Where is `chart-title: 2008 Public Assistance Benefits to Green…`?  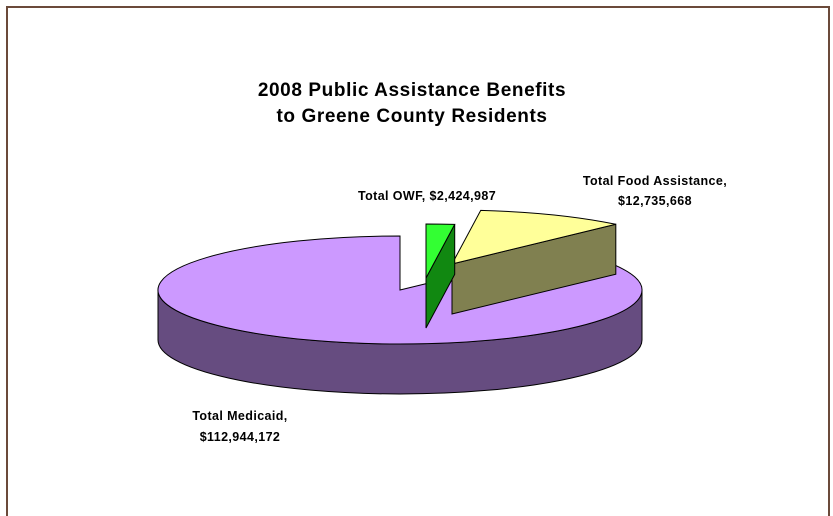 chart-title: 2008 Public Assistance Benefits to Green… is located at coordinates (412, 104).